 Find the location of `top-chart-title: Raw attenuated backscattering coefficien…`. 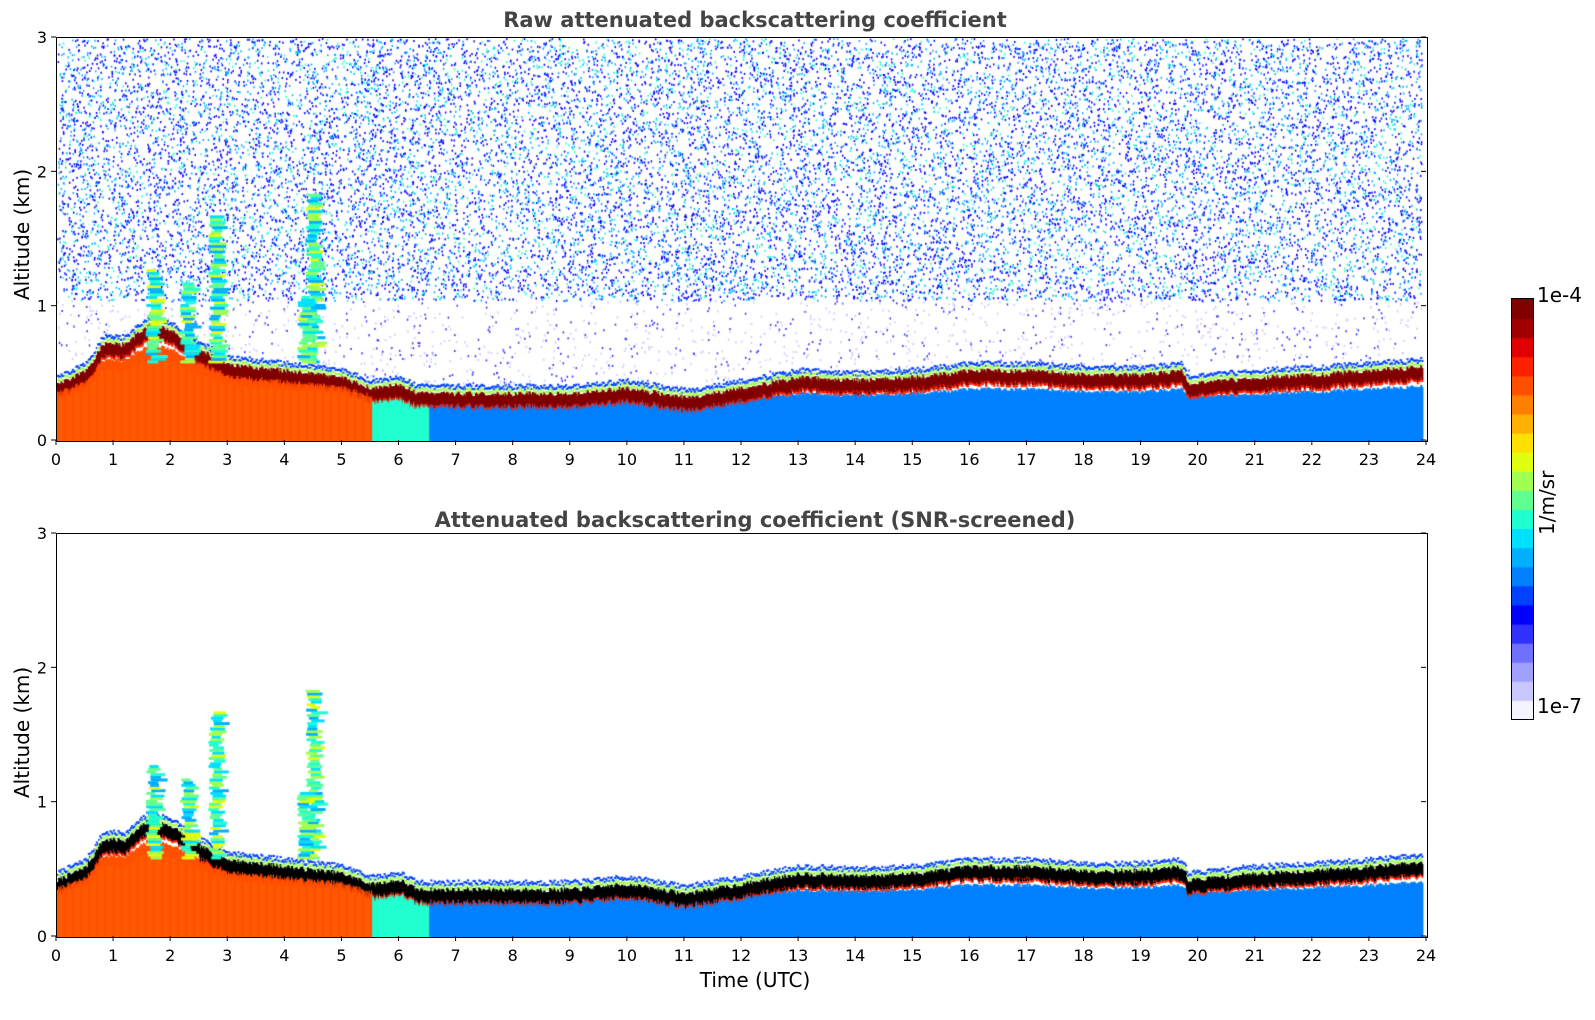

top-chart-title: Raw attenuated backscattering coefficien… is located at coordinates (755, 20).